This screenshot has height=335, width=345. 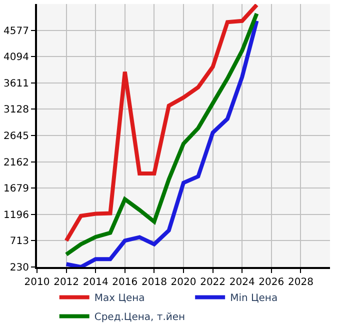 I want to click on legend-label: Max Цена, so click(x=119, y=298).